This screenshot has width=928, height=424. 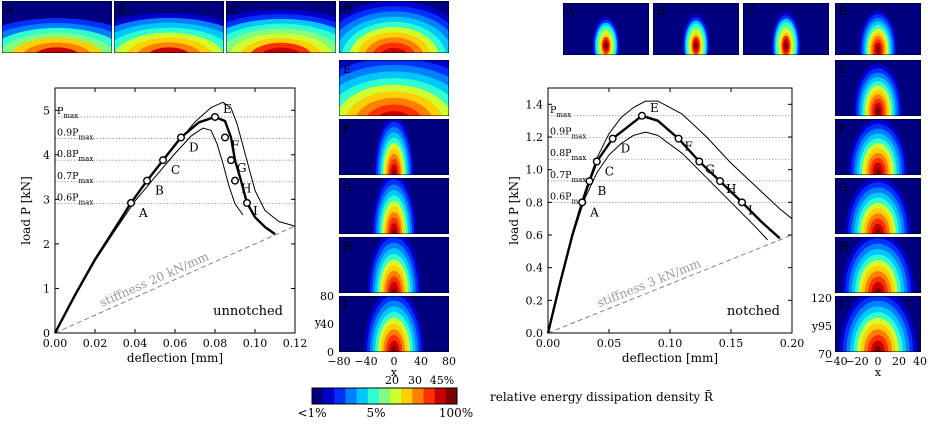 What do you see at coordinates (295, 343) in the screenshot?
I see `x-tick-label: 0.12` at bounding box center [295, 343].